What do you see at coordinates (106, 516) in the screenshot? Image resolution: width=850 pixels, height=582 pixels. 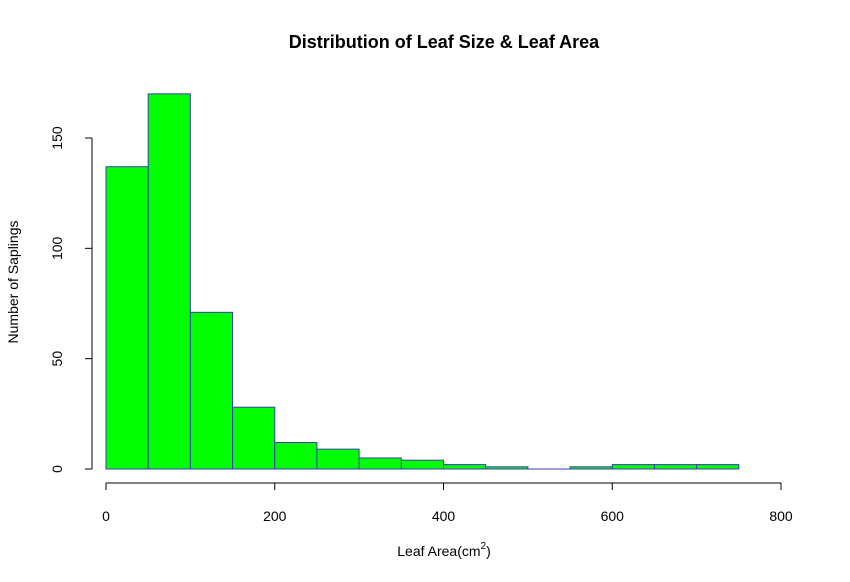 I see `x-tick-label: 0` at bounding box center [106, 516].